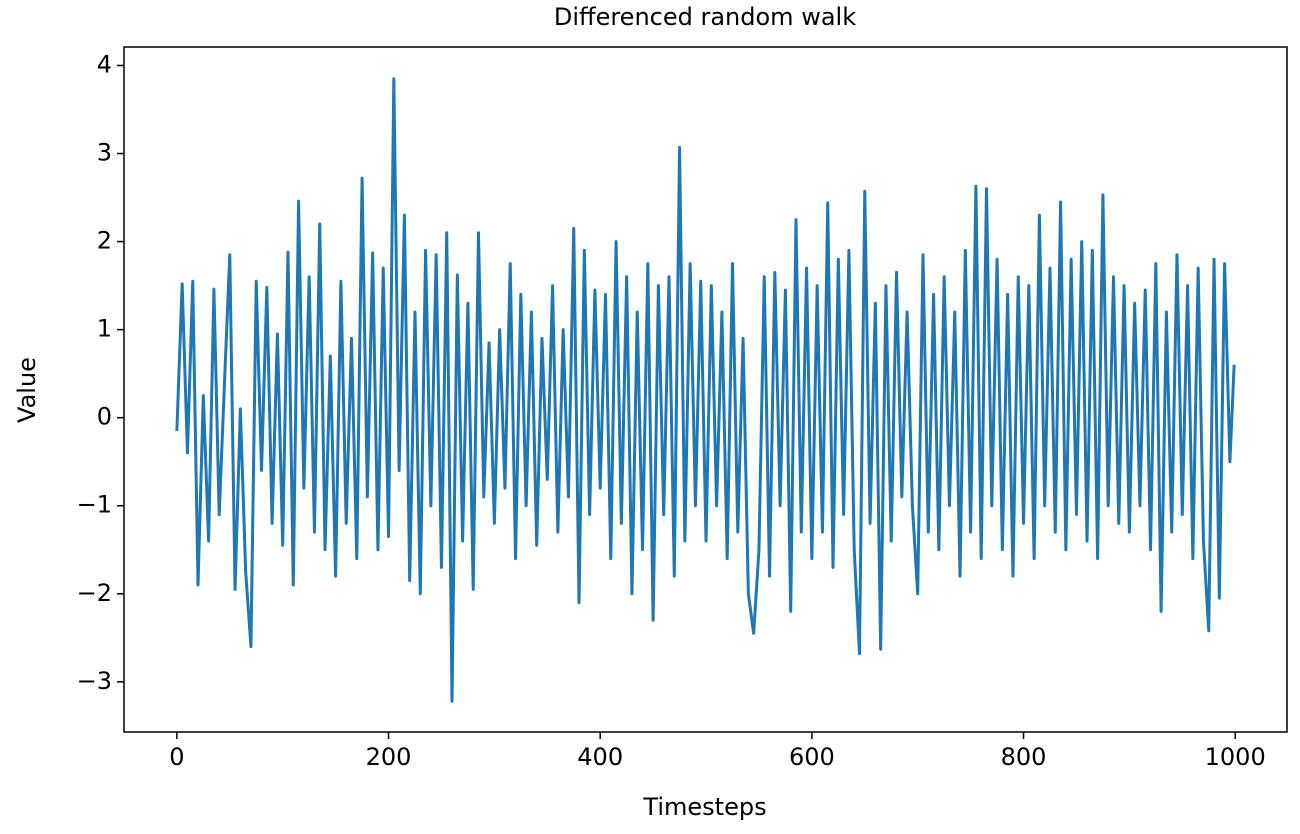 The image size is (1300, 834). What do you see at coordinates (104, 329) in the screenshot?
I see `y-tick-label: 1` at bounding box center [104, 329].